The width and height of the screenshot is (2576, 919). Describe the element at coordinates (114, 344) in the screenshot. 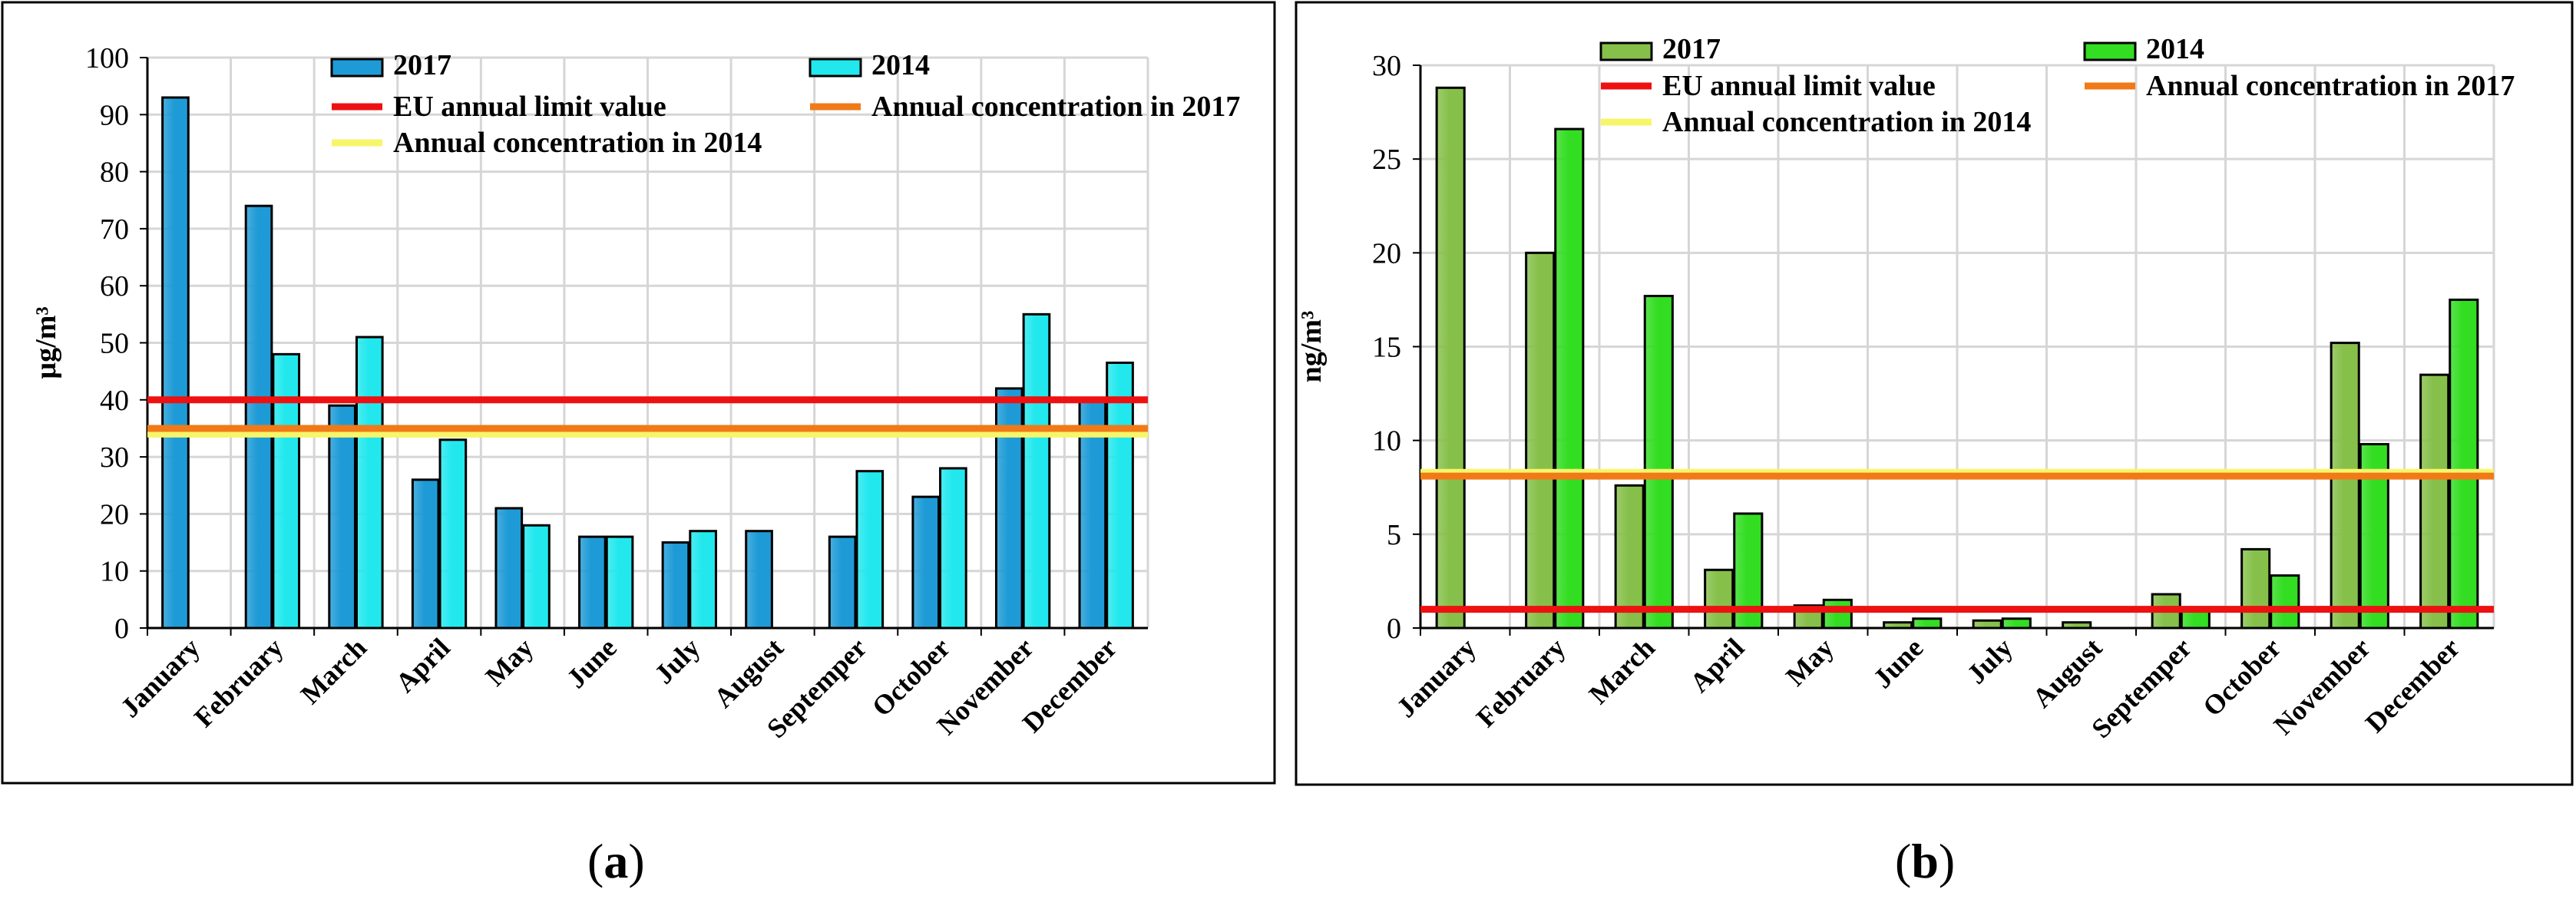

I see `y-tick-label: 50` at that location.